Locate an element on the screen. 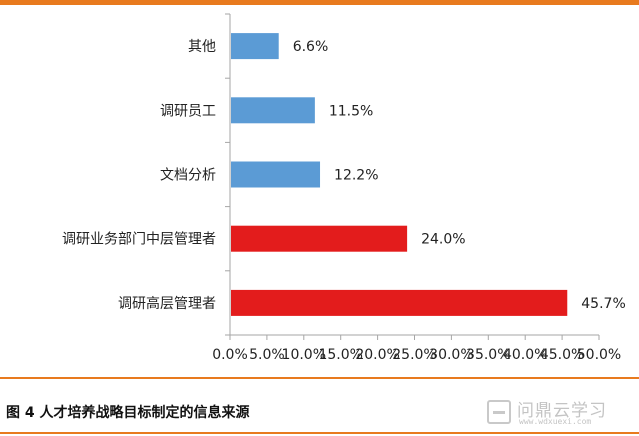  watermark-url: www.wdxuexi.com is located at coordinates (555, 421).